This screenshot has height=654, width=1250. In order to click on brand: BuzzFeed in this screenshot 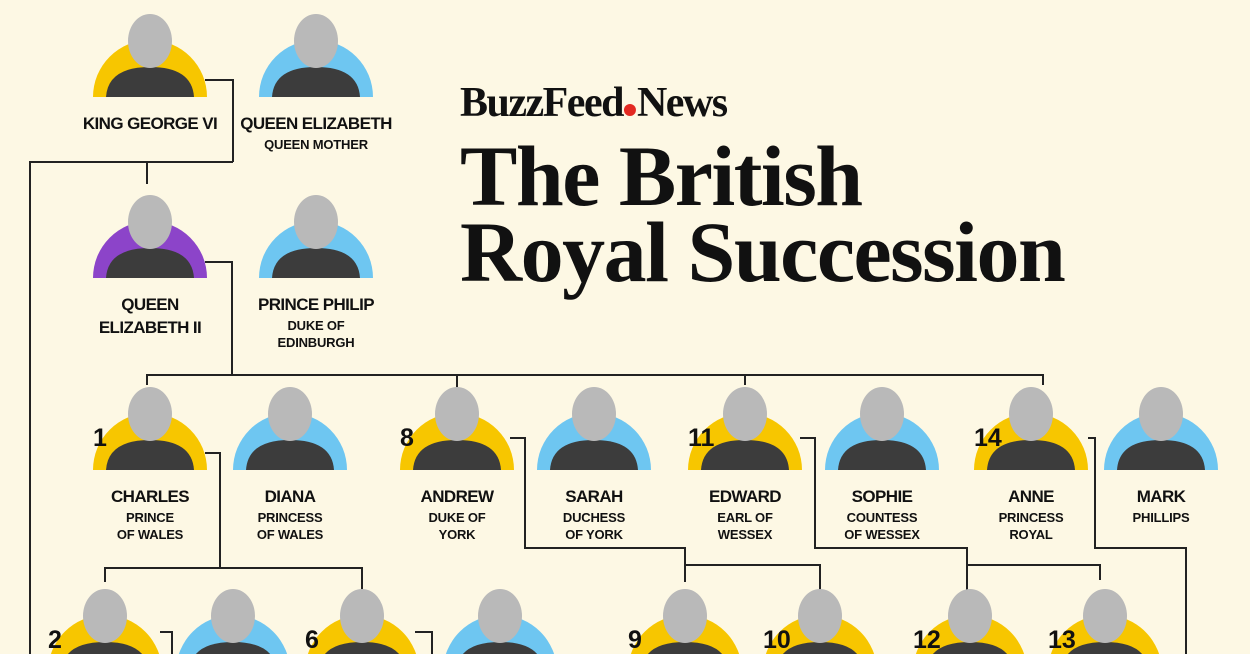, I will do `click(542, 103)`.